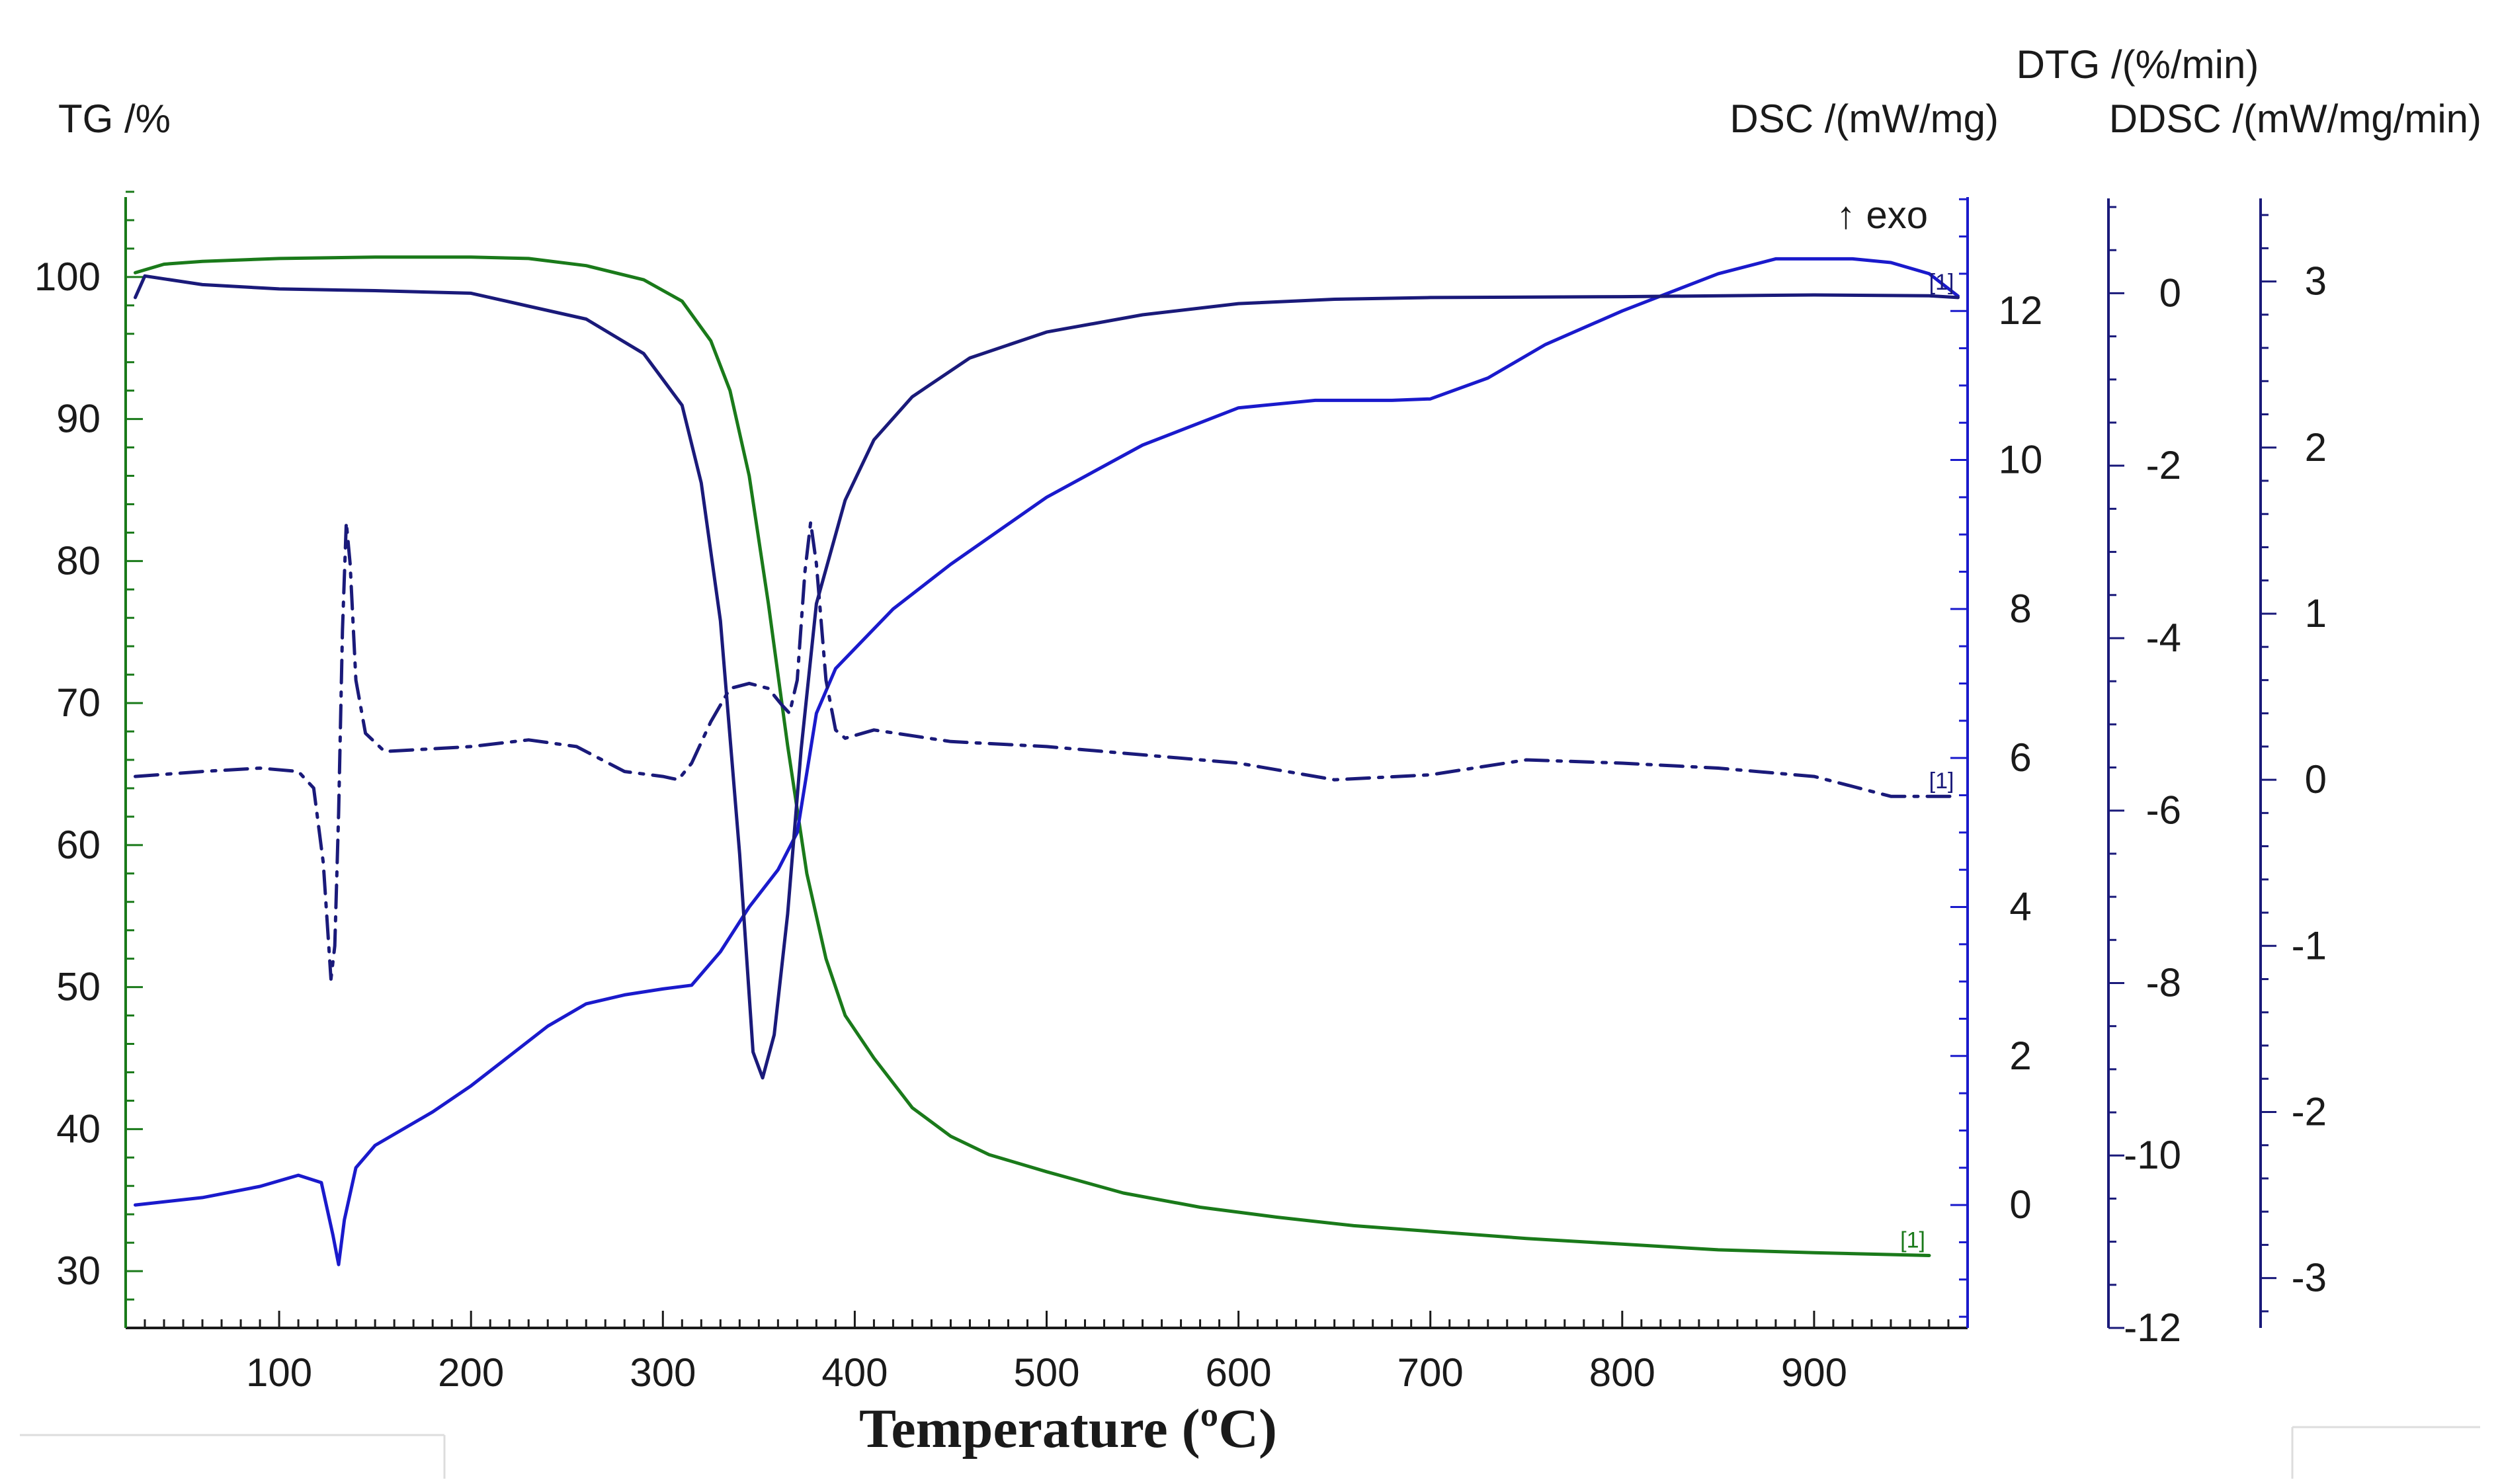 The height and width of the screenshot is (1484, 2500). I want to click on dtg-axis-label: DTG /(%/min), so click(2138, 65).